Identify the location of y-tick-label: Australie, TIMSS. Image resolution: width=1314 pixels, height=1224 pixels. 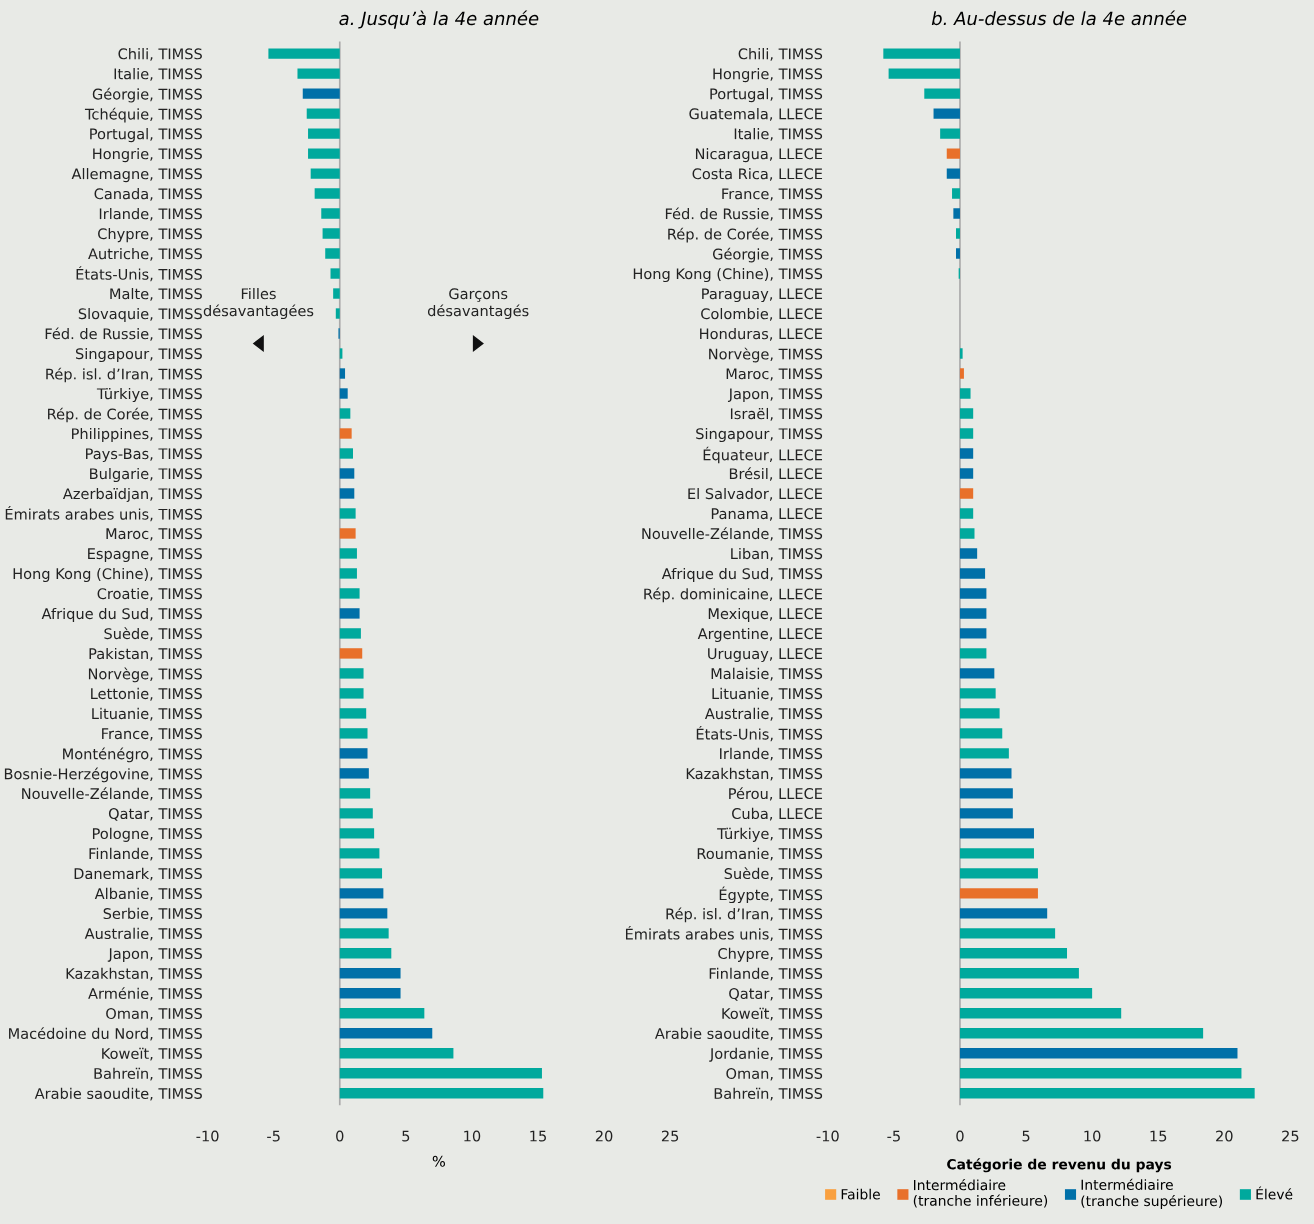
(143, 934).